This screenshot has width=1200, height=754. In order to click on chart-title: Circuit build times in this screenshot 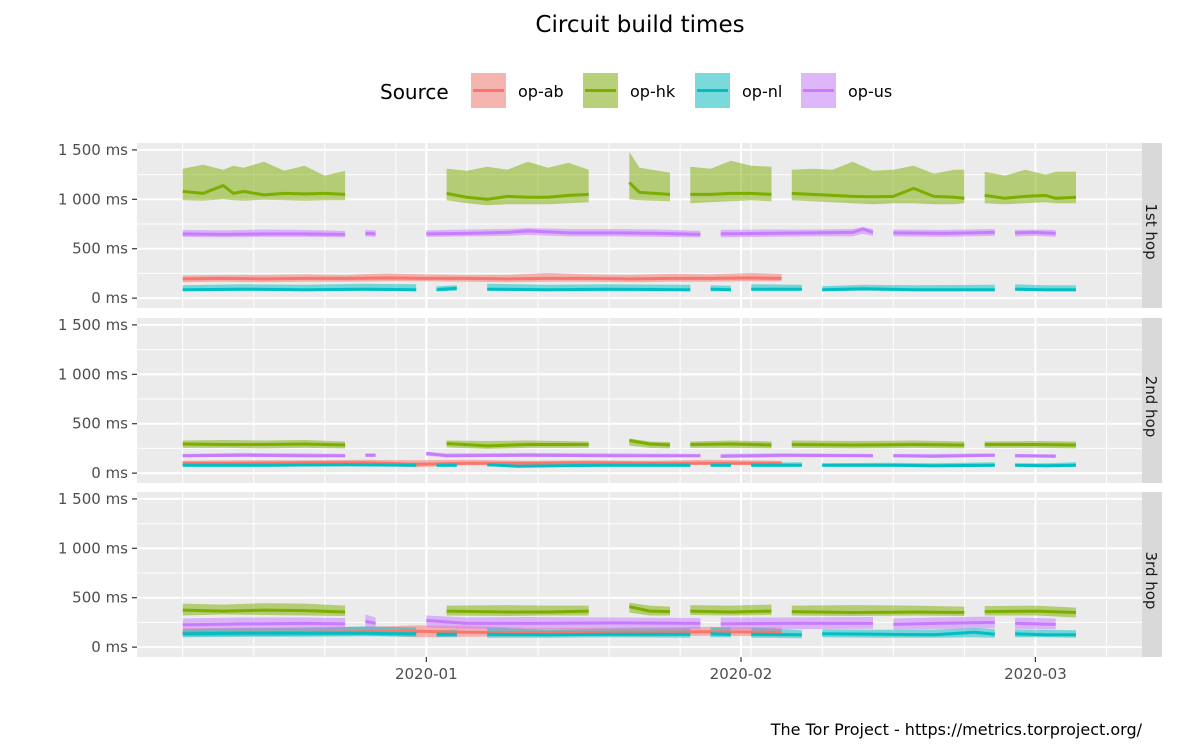, I will do `click(639, 25)`.